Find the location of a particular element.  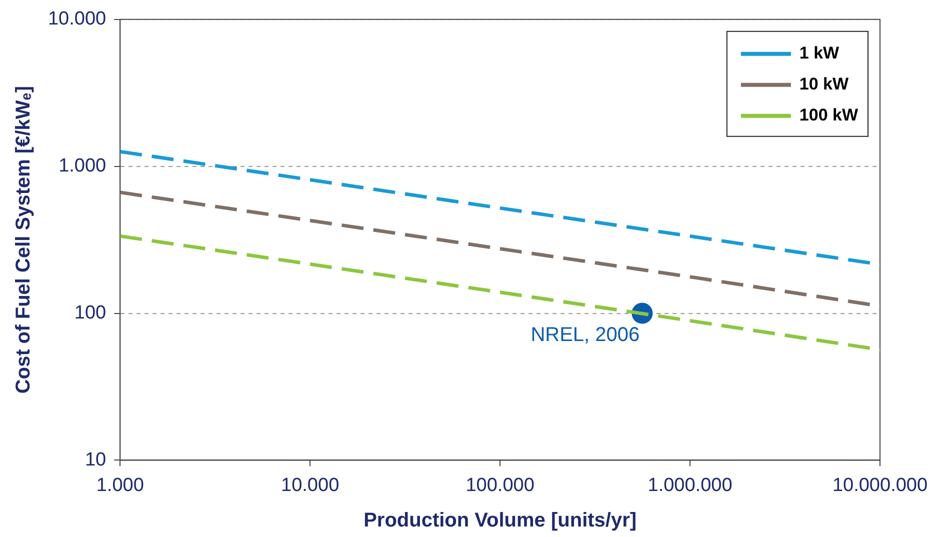

x-tick-label: 100.000 is located at coordinates (500, 485).